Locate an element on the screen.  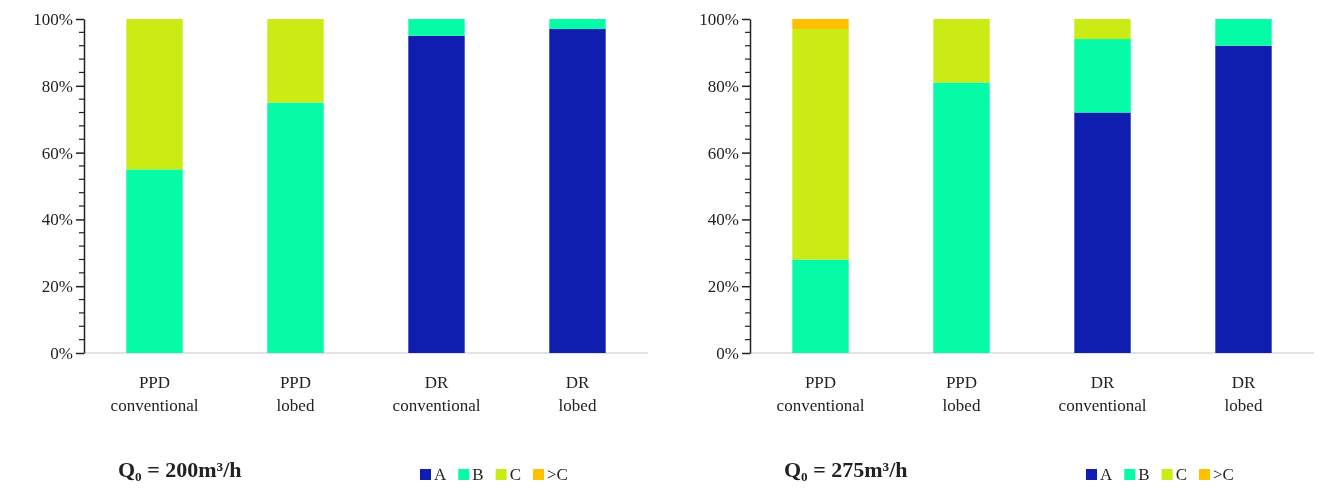
text: Q₀ = 200m³/h is located at coordinates (180, 469).